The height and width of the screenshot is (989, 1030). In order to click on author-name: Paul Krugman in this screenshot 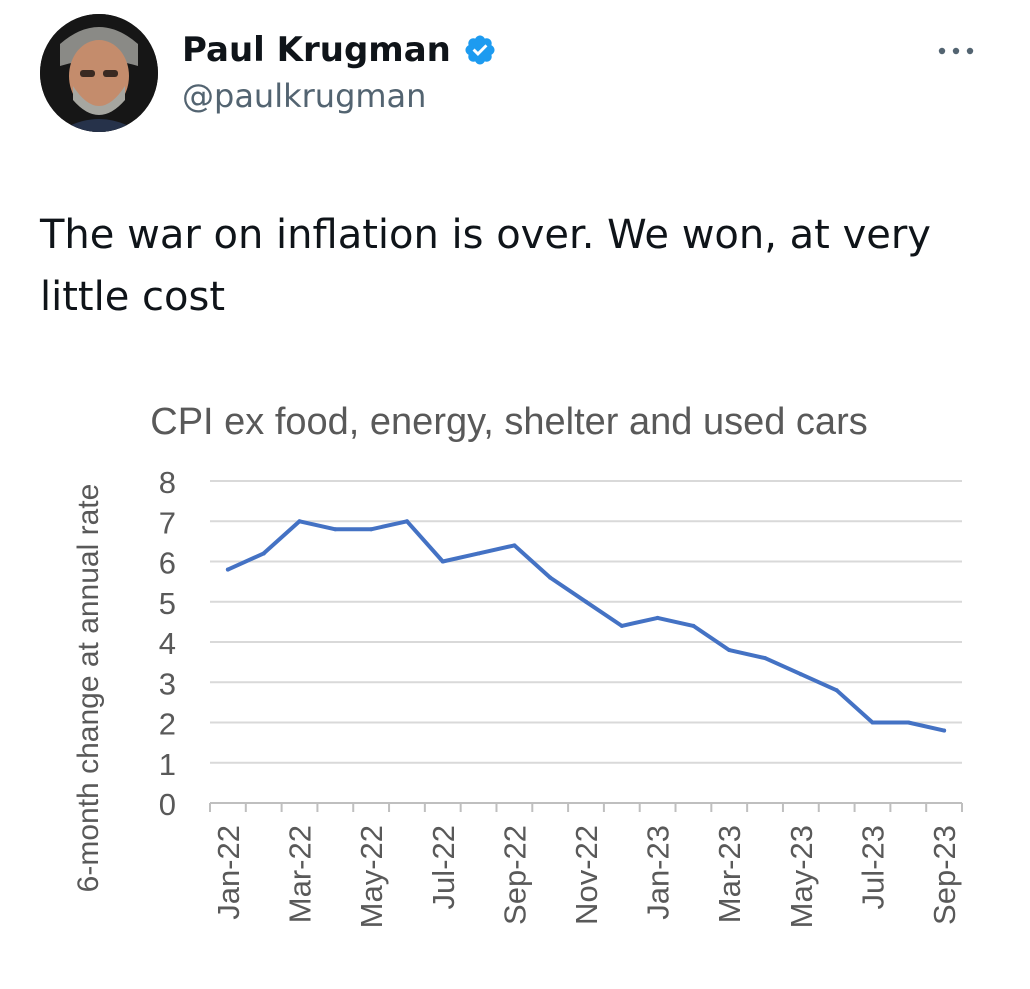, I will do `click(316, 50)`.